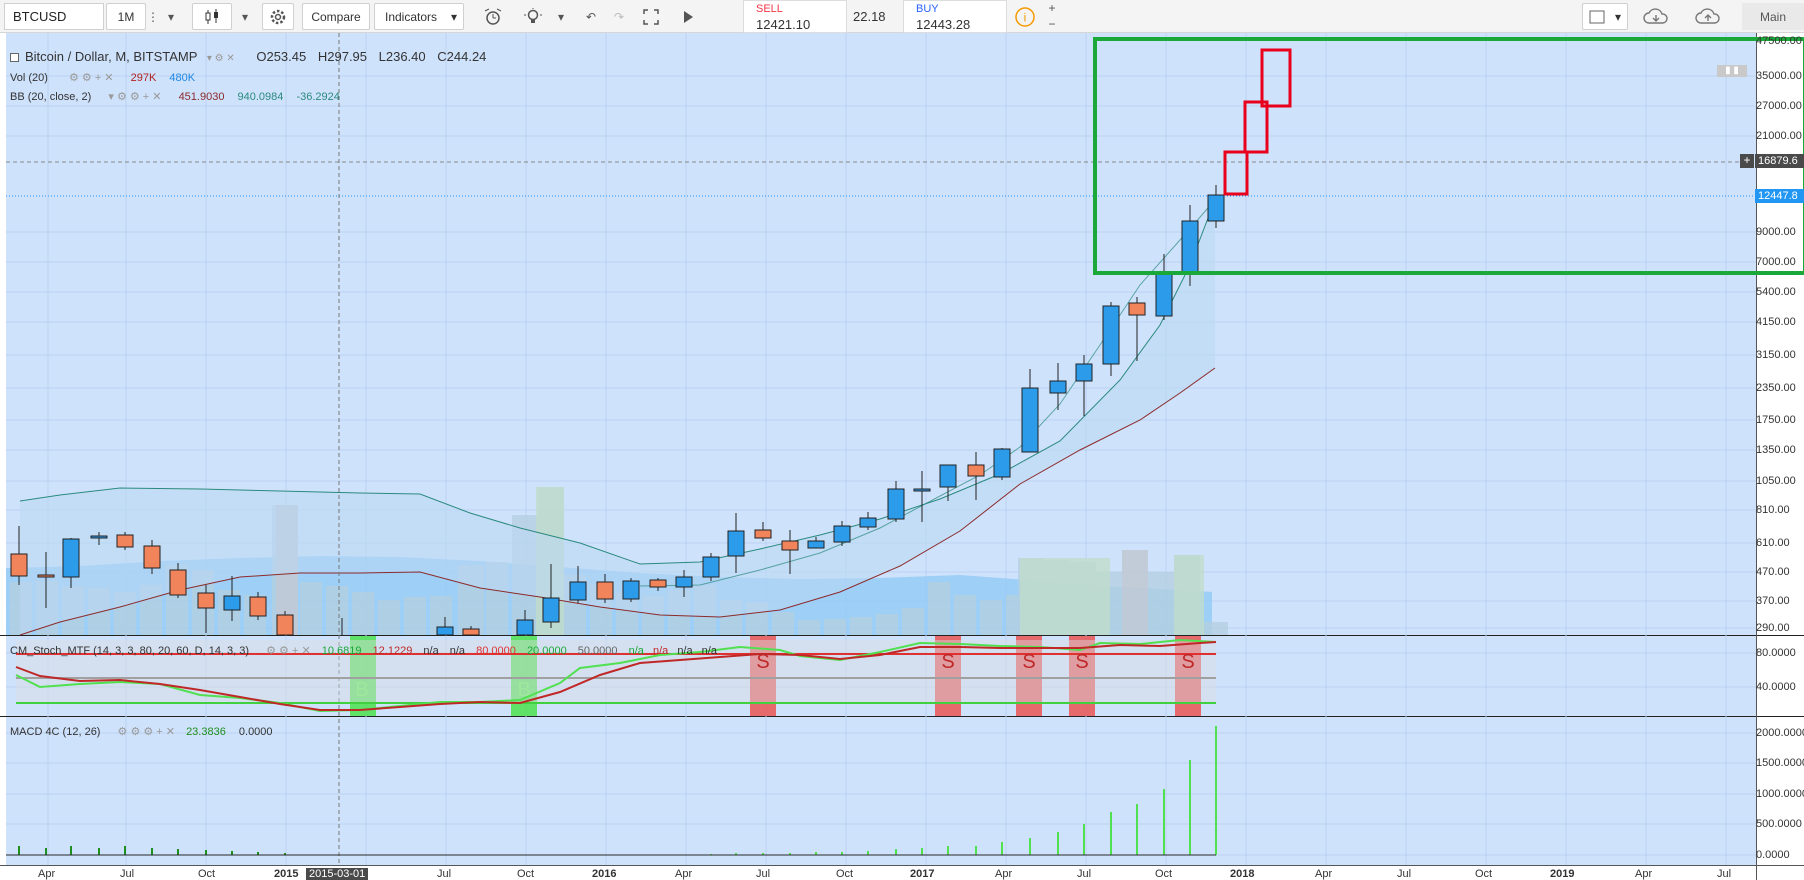  Describe the element at coordinates (143, 78) in the screenshot. I see `volume-value-1: 297K` at that location.